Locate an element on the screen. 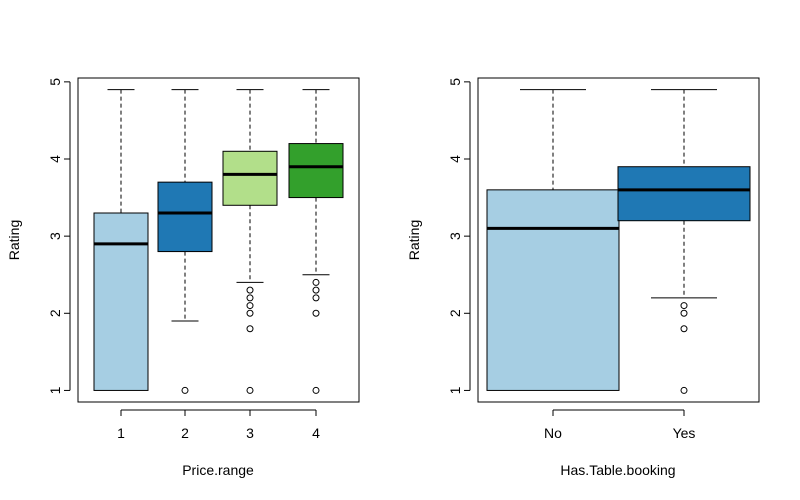 The image size is (800, 500). x-axis-title: Price.range is located at coordinates (218, 470).